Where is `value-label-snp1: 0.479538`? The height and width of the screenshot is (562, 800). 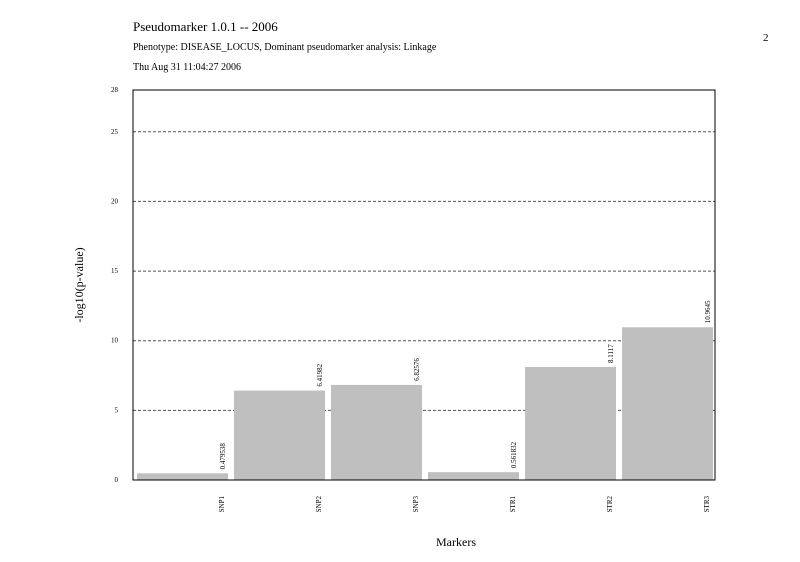 value-label-snp1: 0.479538 is located at coordinates (223, 456).